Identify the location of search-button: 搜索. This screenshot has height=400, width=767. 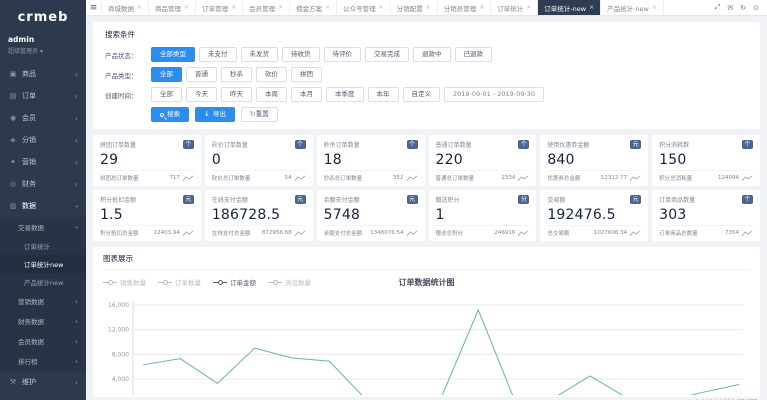
(170, 115).